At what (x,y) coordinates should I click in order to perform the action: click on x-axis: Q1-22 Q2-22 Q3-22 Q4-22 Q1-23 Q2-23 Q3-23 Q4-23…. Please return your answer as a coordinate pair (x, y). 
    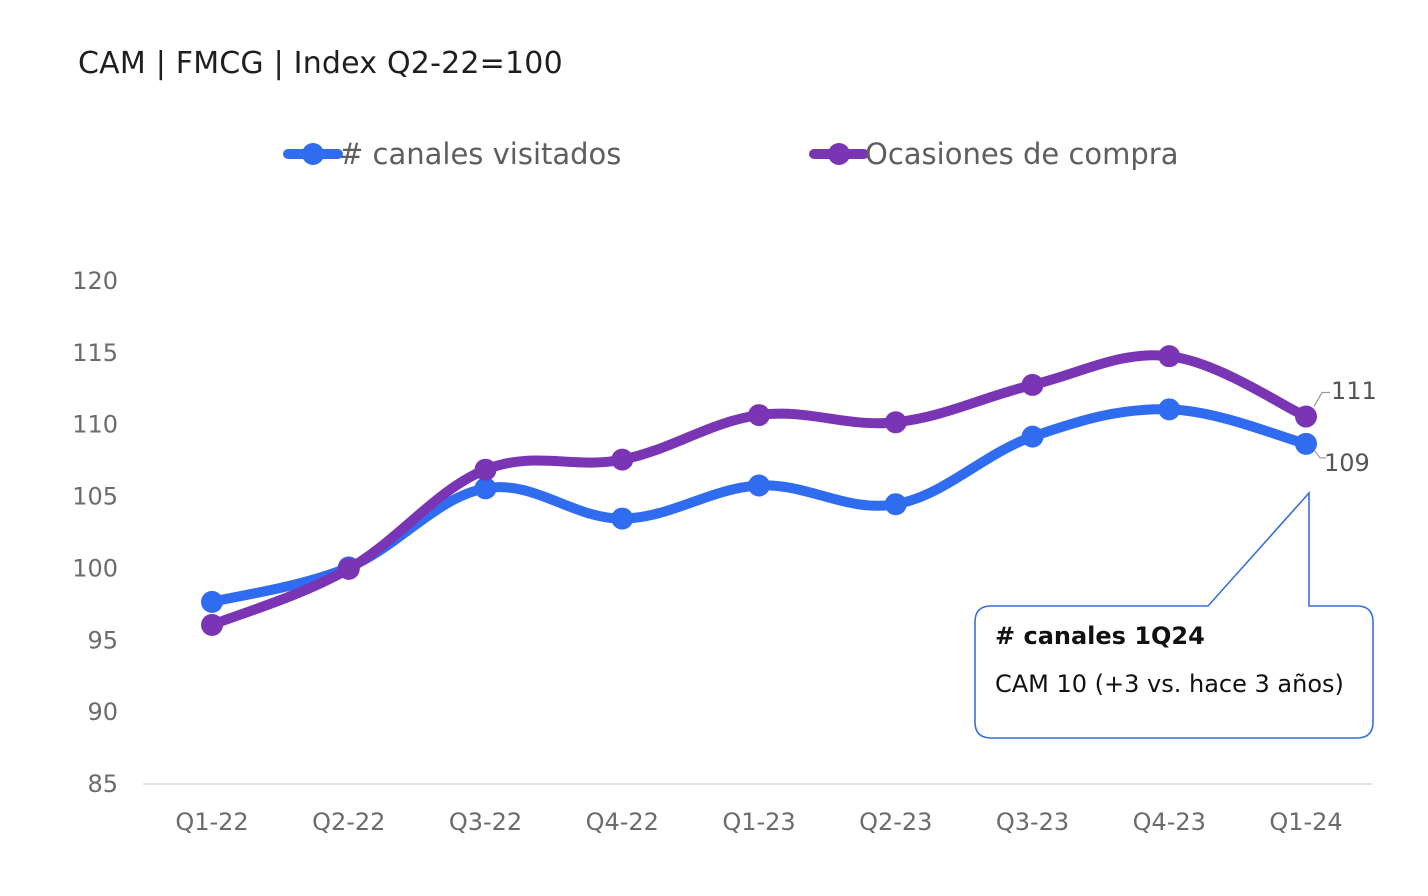
    Looking at the image, I should click on (758, 822).